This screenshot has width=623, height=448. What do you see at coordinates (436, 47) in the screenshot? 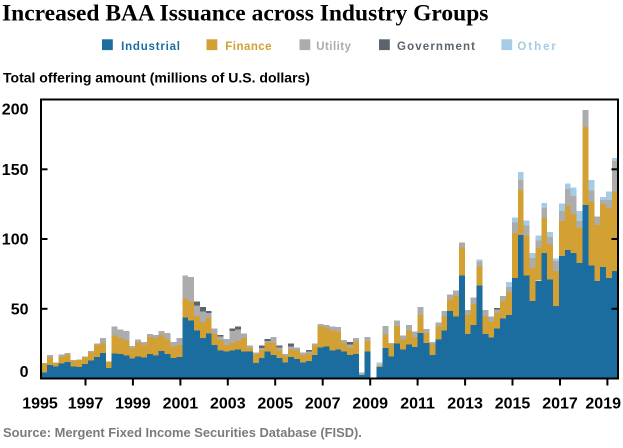
I see `svg-text: Government` at bounding box center [436, 47].